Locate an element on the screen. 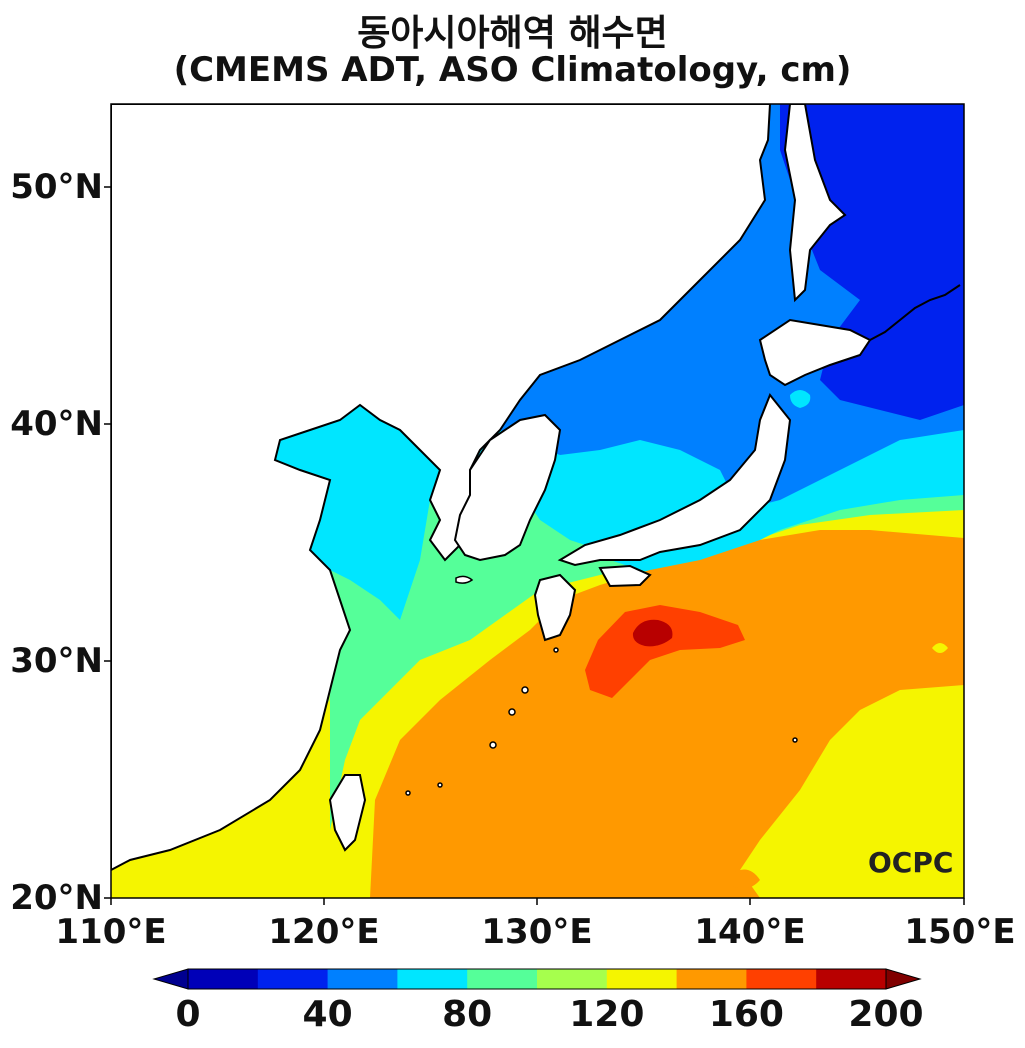  land-kuril-islands is located at coordinates (915, 312).